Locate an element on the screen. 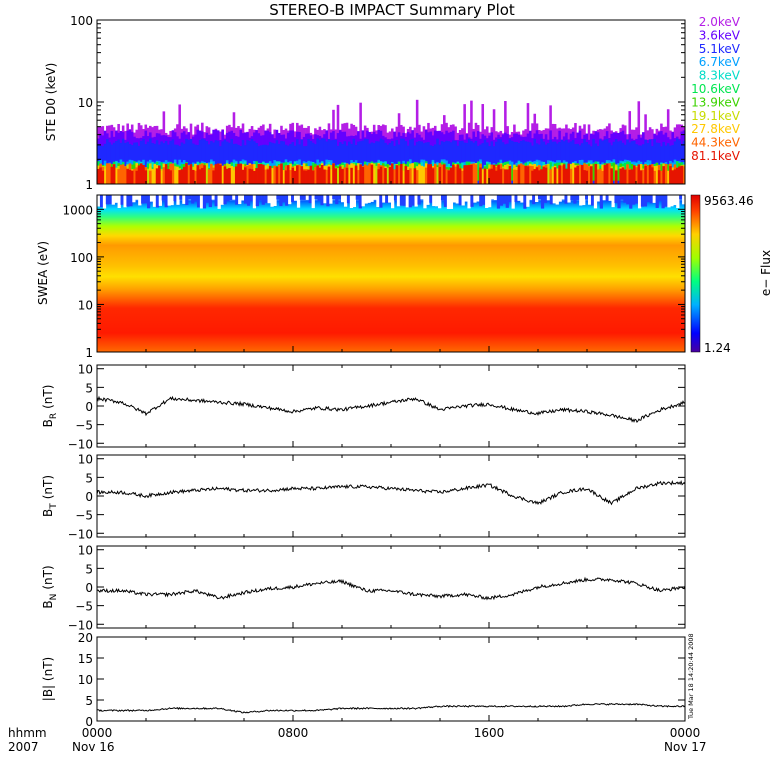  br-series-line is located at coordinates (391, 409).